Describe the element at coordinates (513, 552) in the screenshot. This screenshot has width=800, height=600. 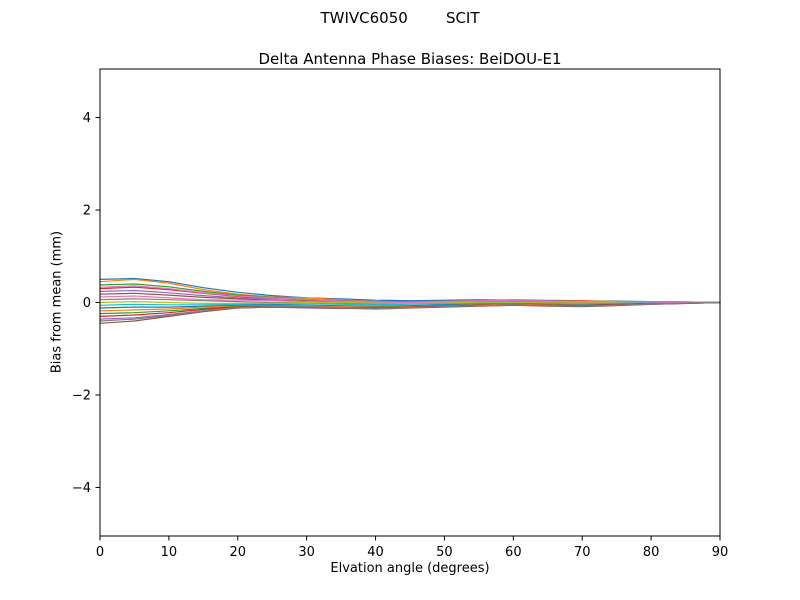
I see `x-tick-label: 60` at that location.